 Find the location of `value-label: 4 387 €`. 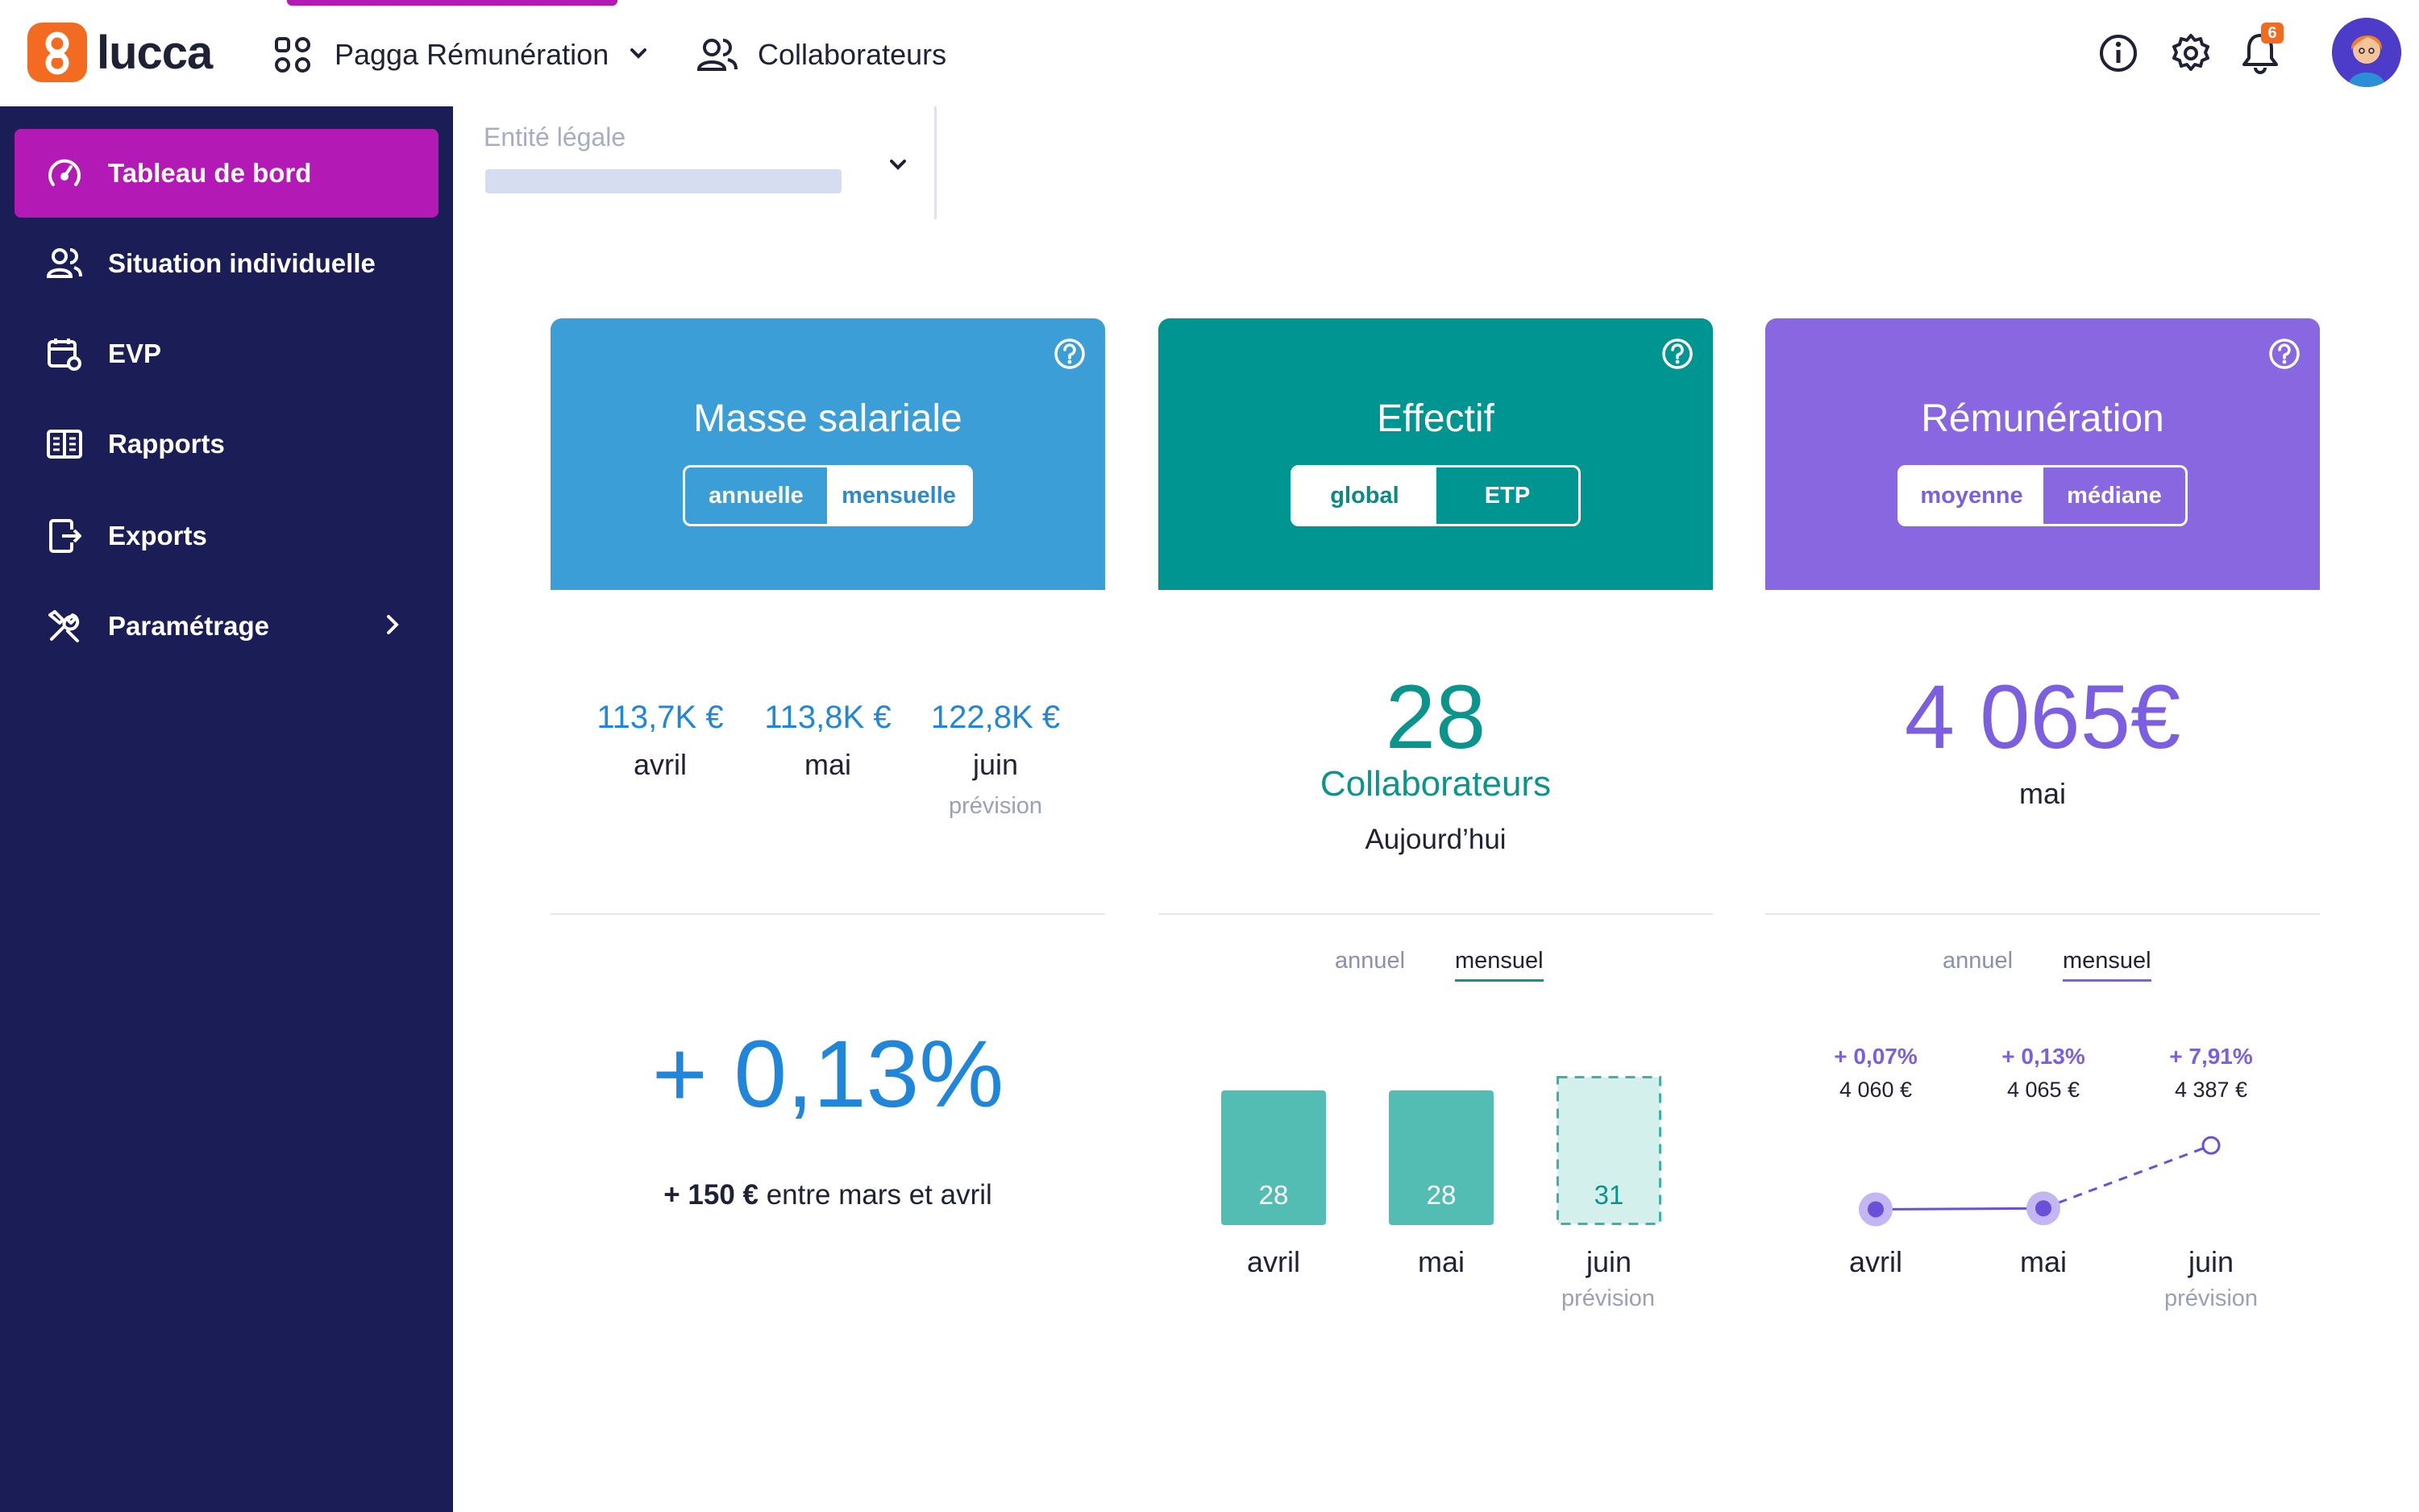

value-label: 4 387 € is located at coordinates (2211, 1090).